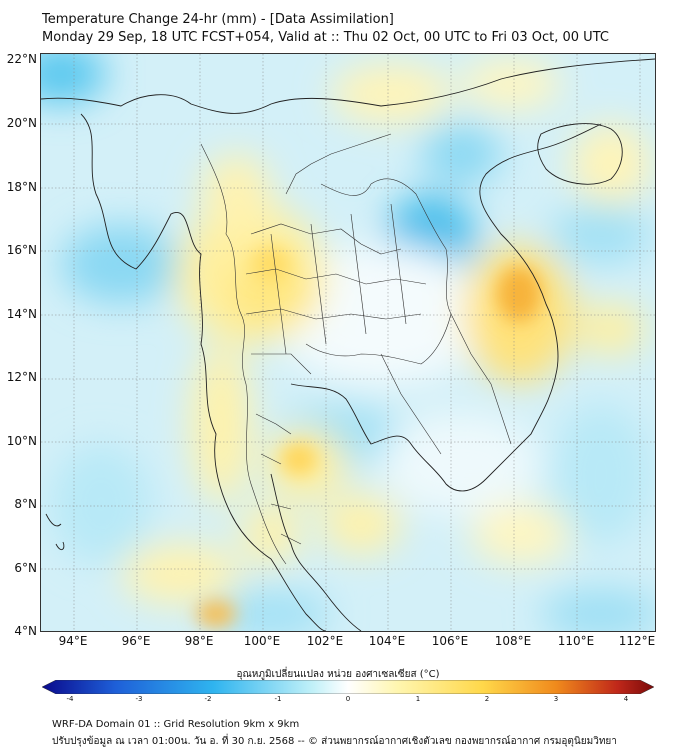  What do you see at coordinates (25, 631) in the screenshot?
I see `lat-label-4: 4°N` at bounding box center [25, 631].